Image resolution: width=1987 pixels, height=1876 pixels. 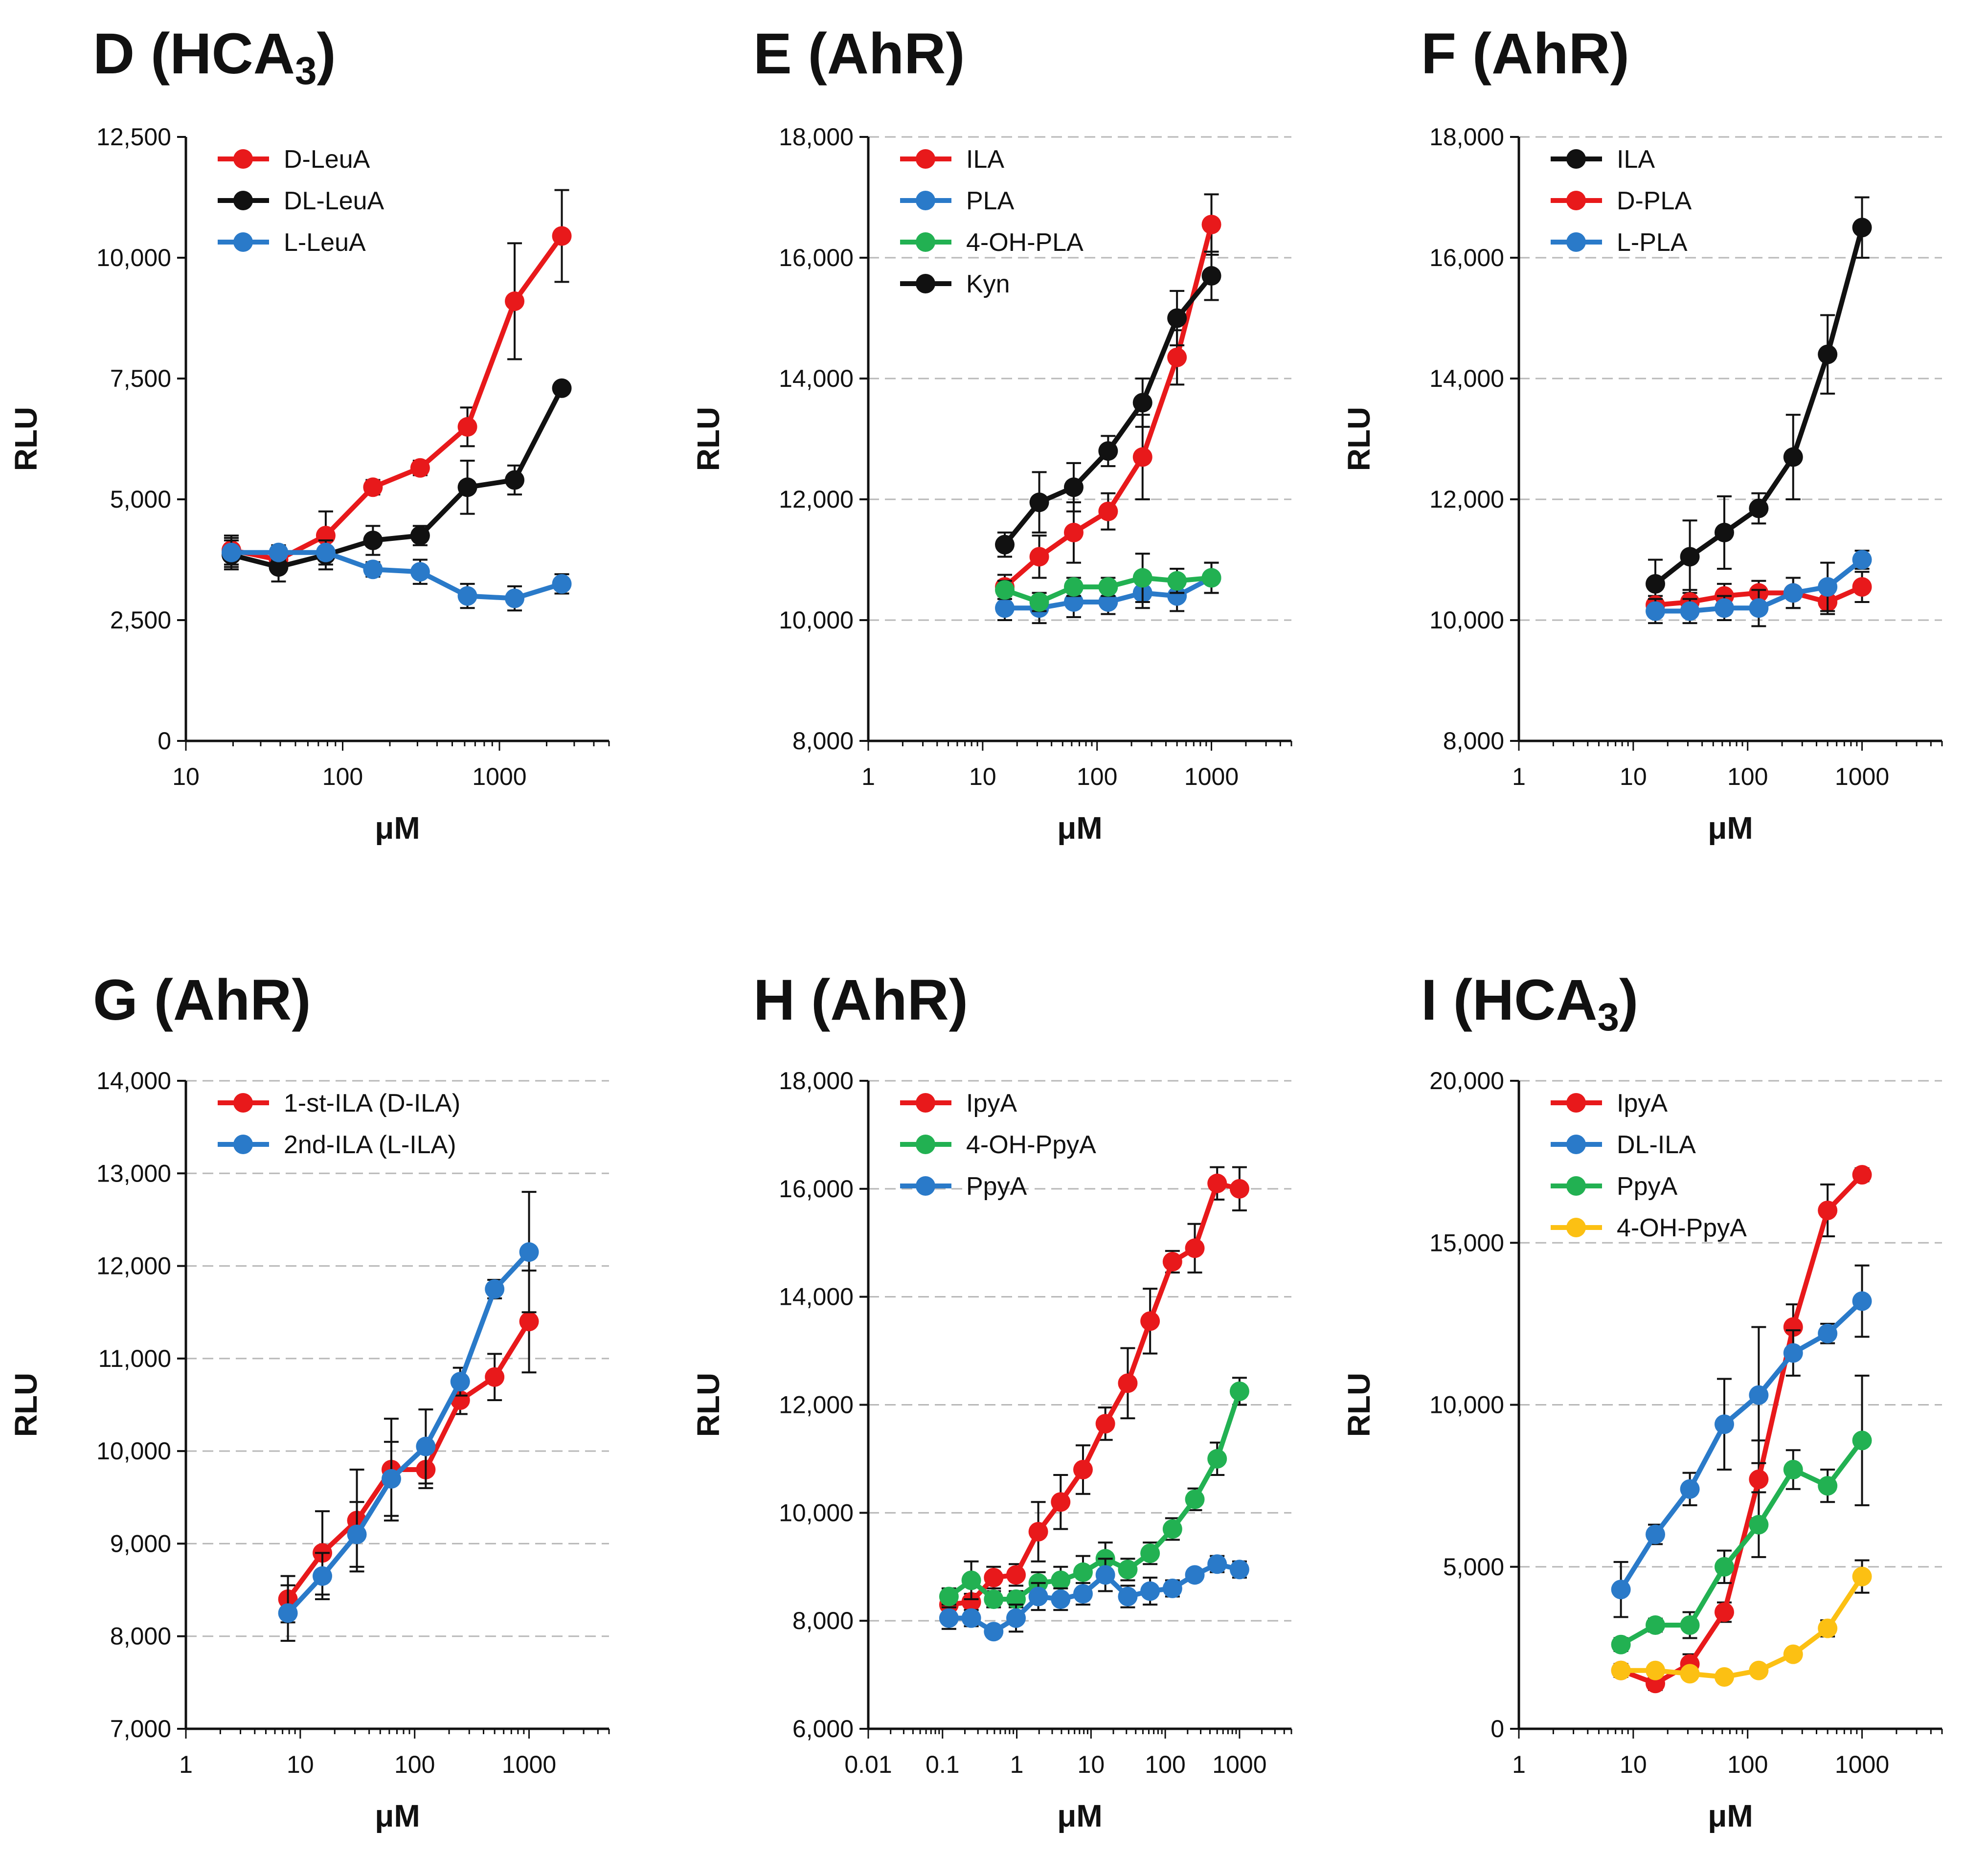 What do you see at coordinates (823, 1728) in the screenshot?
I see `y-tick-label: 6,000` at bounding box center [823, 1728].